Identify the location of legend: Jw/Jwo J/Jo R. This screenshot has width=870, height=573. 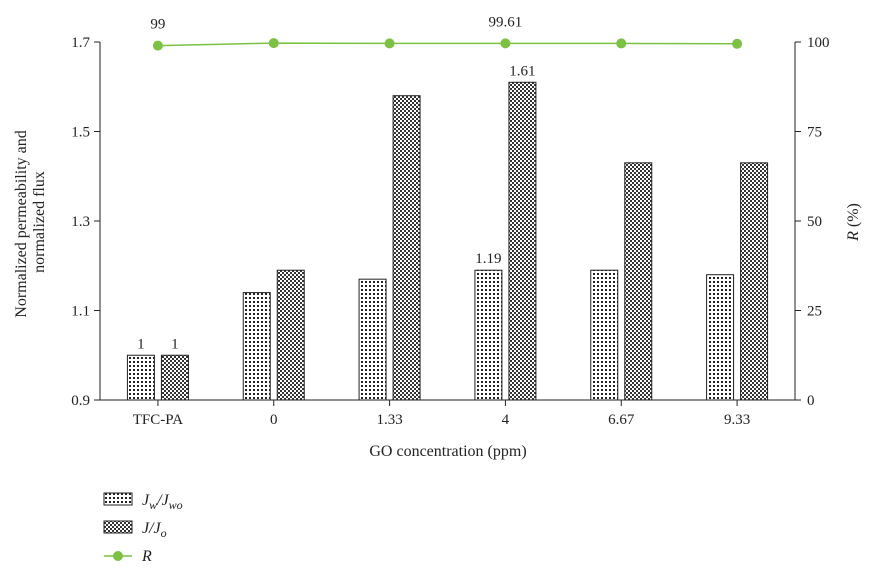
(143, 528).